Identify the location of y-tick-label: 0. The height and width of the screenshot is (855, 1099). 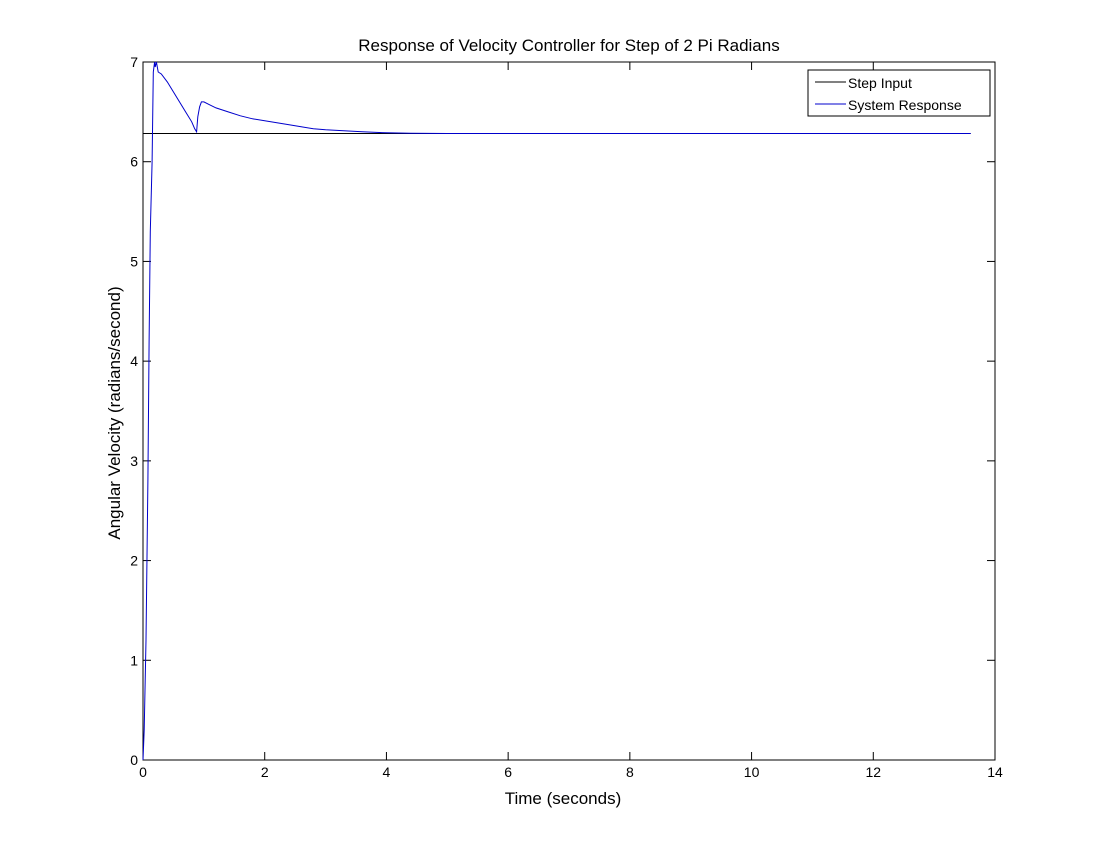
(134, 760).